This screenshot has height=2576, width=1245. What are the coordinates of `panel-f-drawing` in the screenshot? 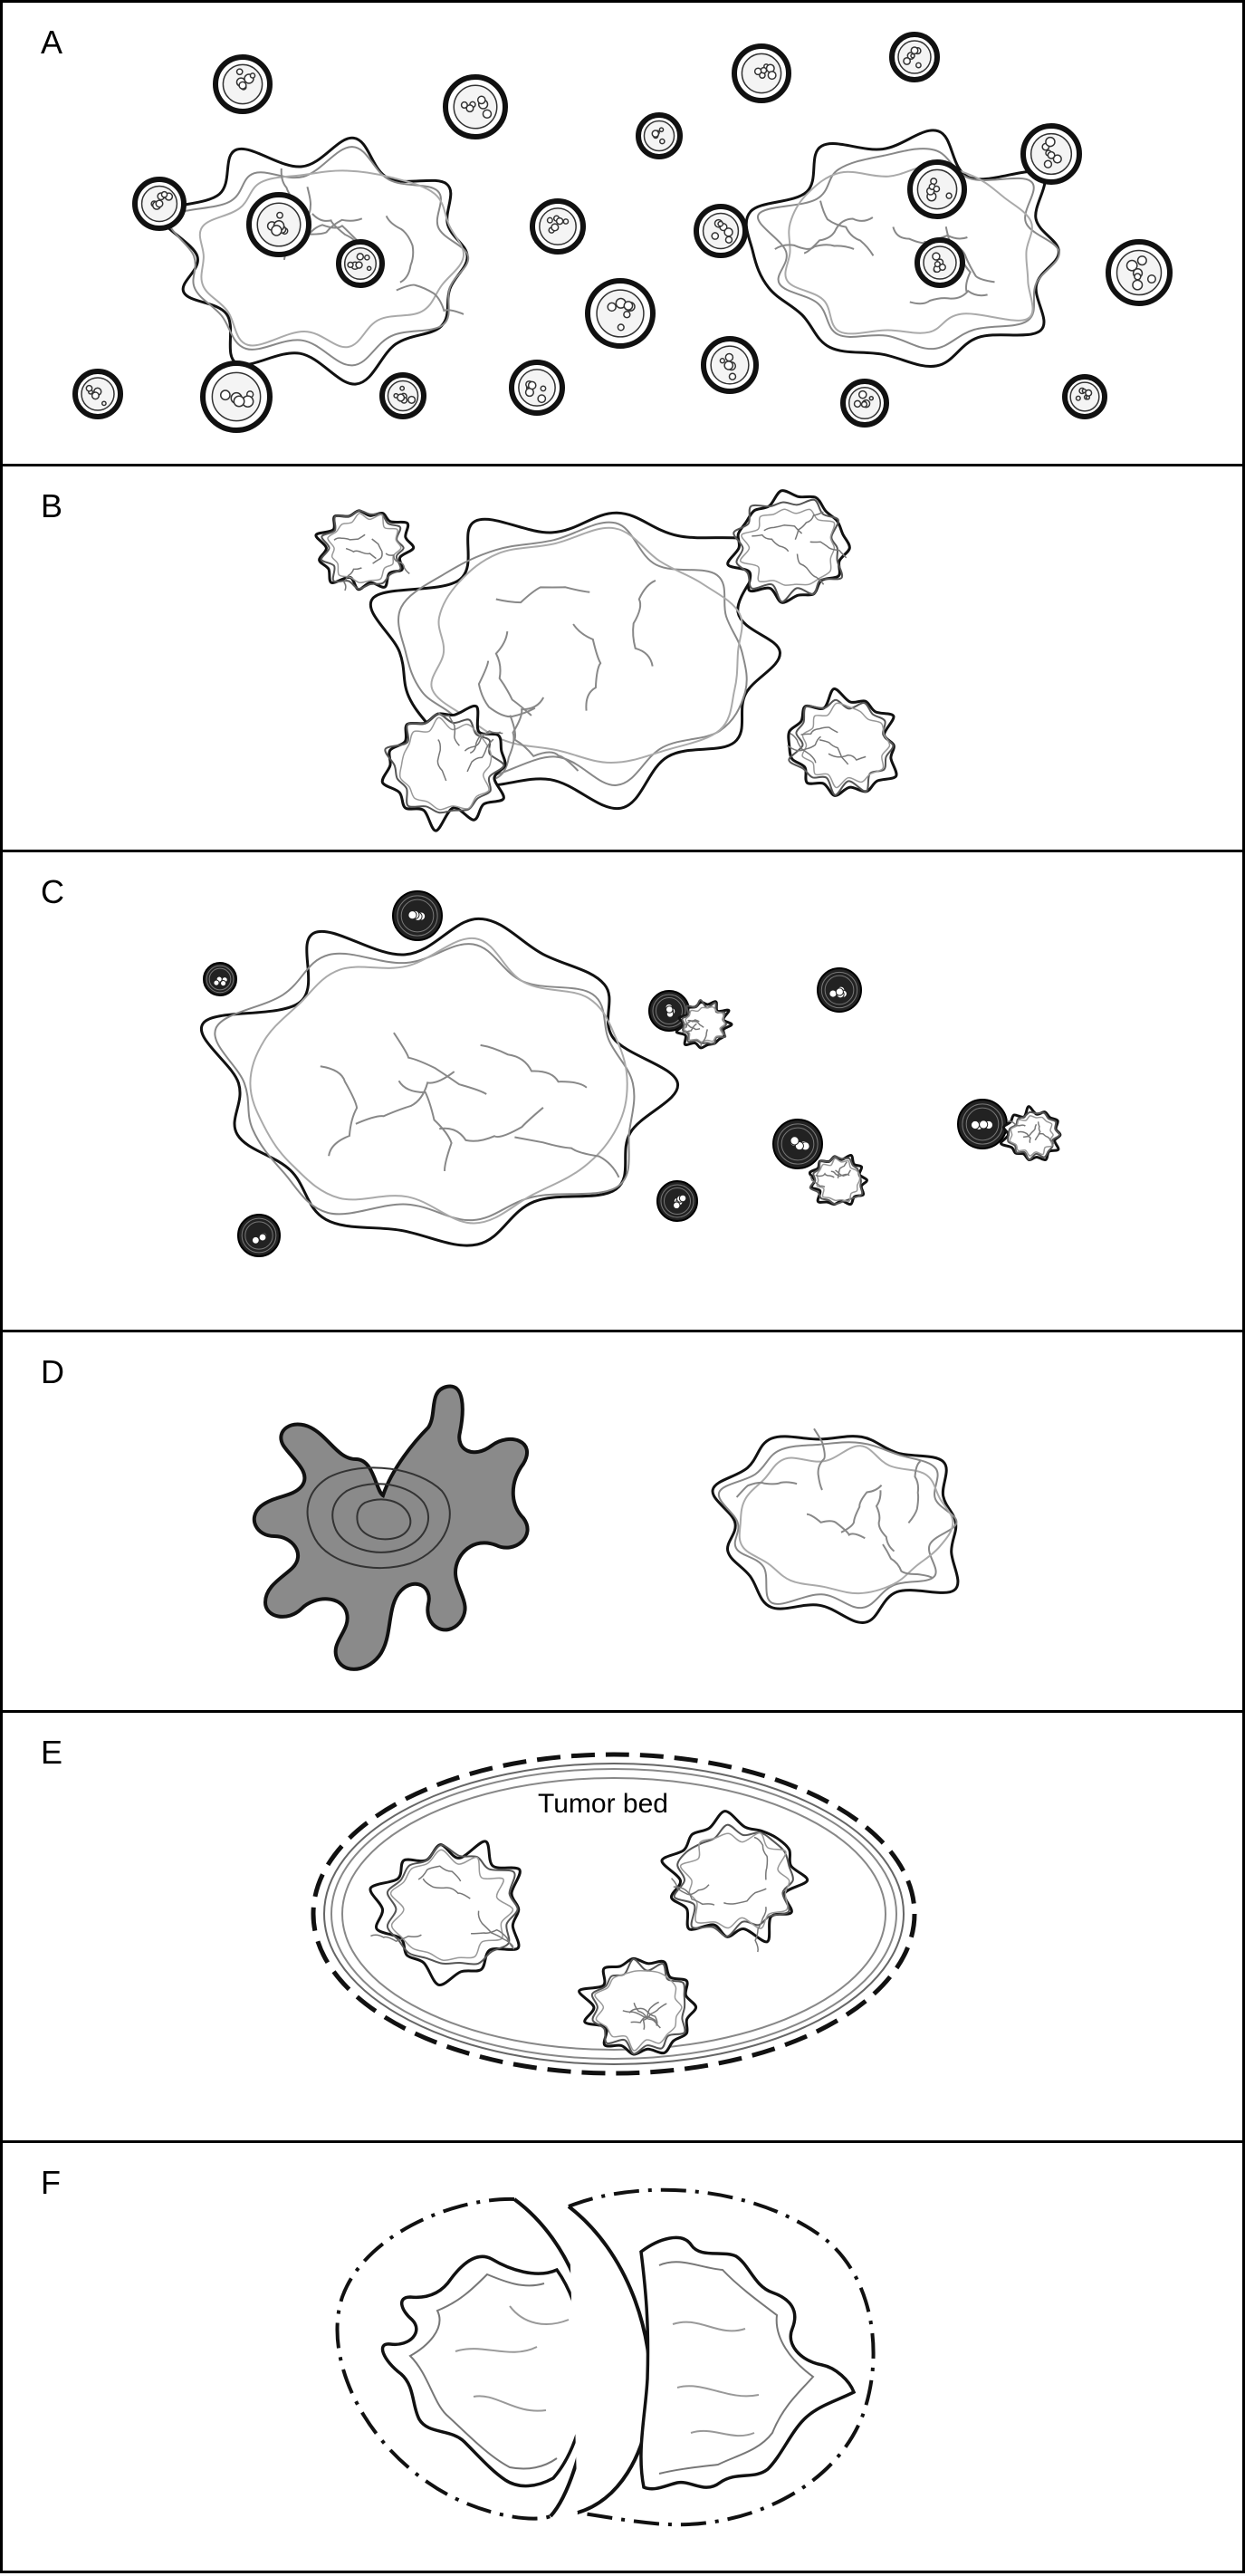 It's located at (605, 2357).